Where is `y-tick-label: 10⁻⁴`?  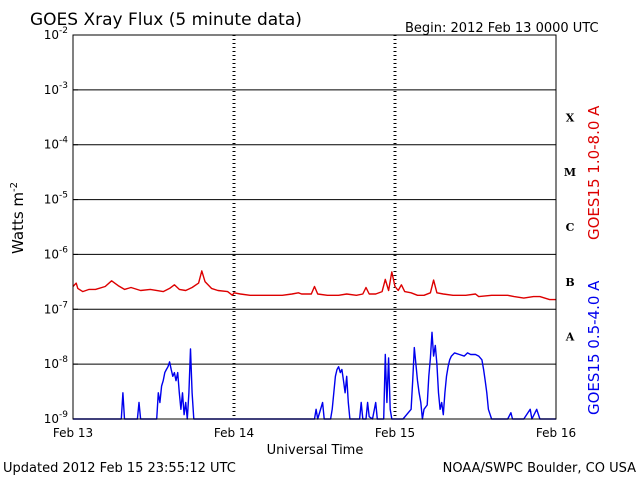
y-tick-label: 10⁻⁴ is located at coordinates (56, 144).